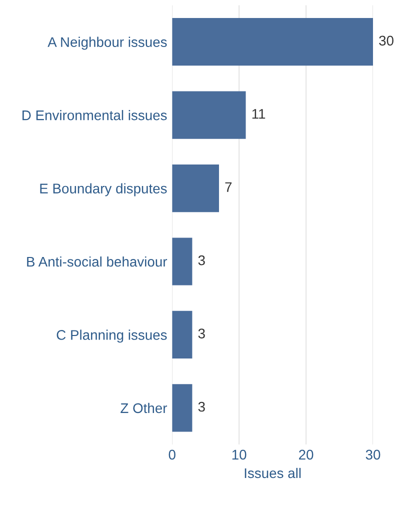 This screenshot has height=523, width=405. I want to click on y-tick-label: D Environmental issues, so click(94, 115).